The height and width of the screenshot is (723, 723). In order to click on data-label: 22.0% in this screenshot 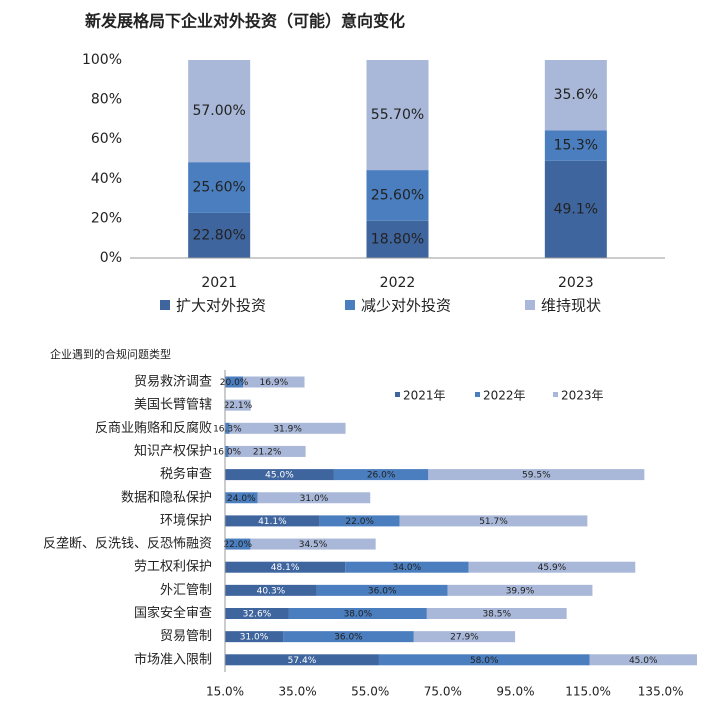, I will do `click(359, 522)`.